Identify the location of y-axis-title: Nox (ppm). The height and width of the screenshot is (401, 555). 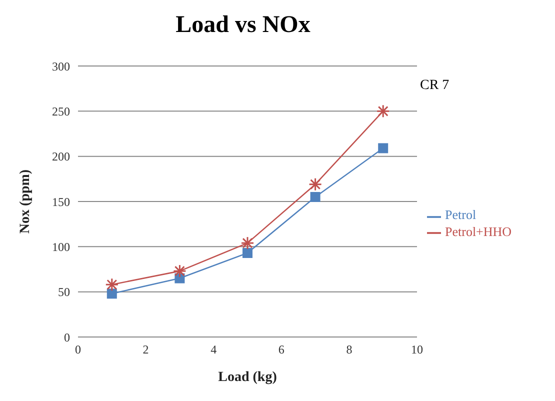
(25, 201).